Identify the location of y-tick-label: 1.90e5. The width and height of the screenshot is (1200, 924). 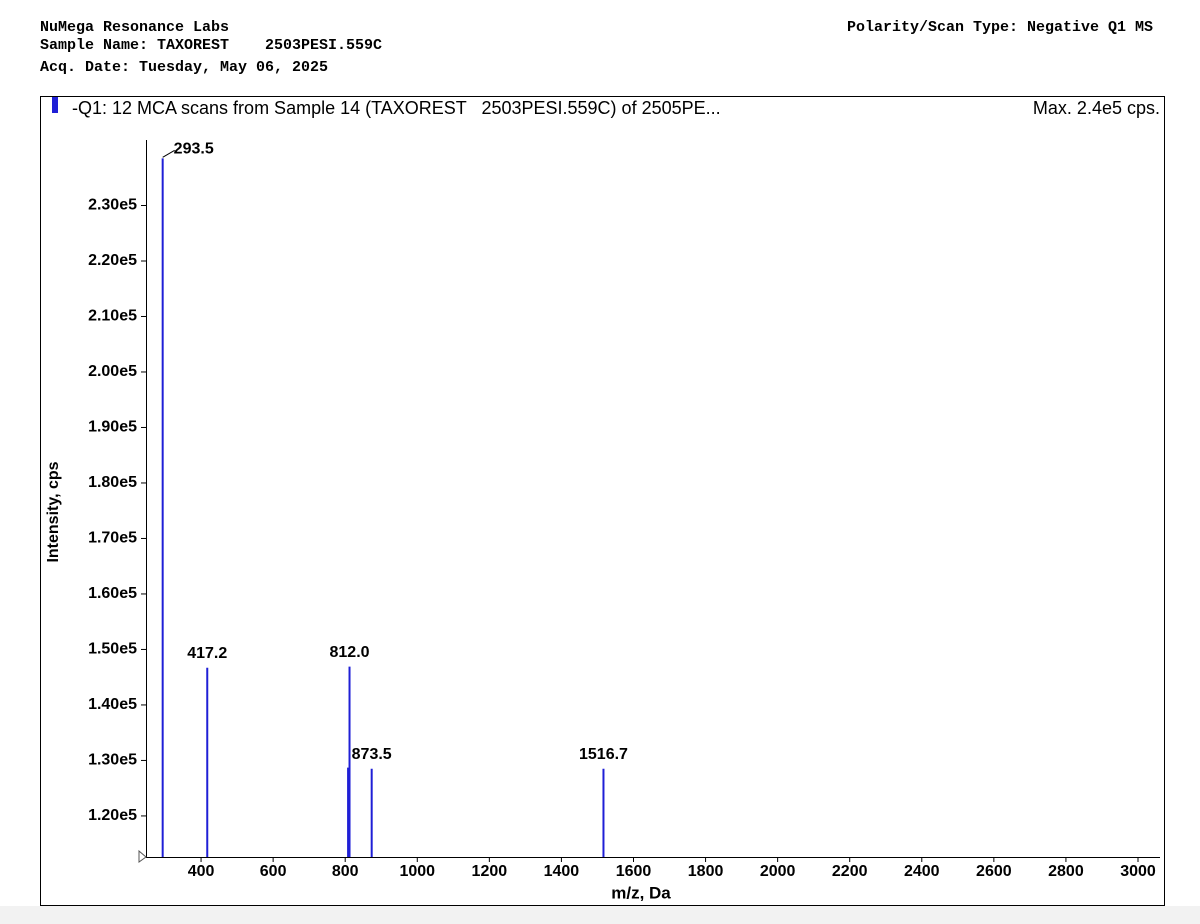
(112, 427).